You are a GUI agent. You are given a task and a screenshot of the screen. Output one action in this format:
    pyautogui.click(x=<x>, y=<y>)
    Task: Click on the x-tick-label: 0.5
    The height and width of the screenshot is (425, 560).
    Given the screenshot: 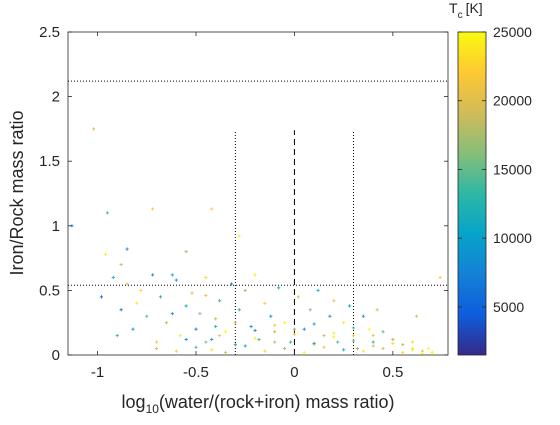 What is the action you would take?
    pyautogui.click(x=392, y=372)
    